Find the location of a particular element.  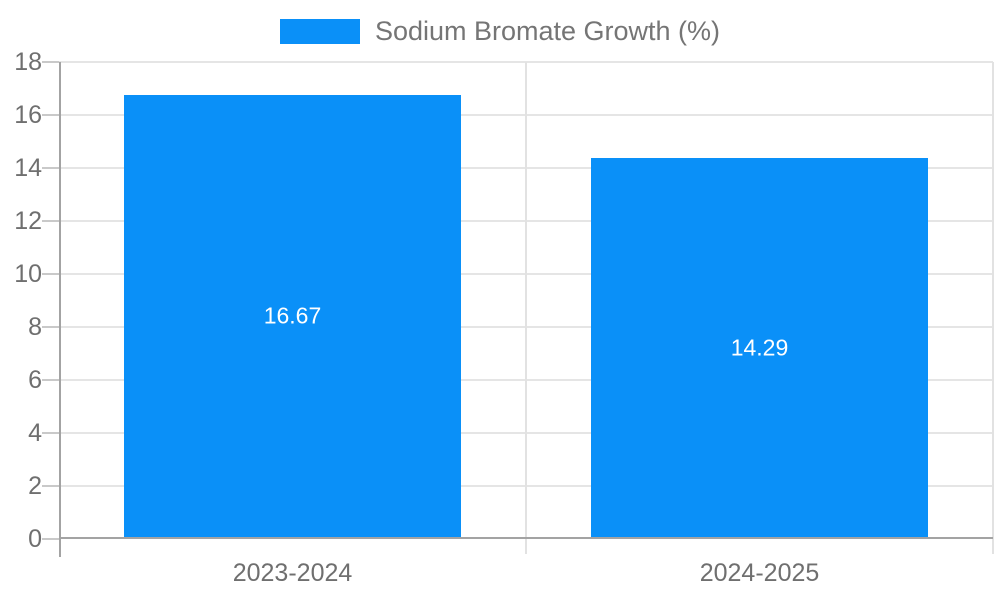

bar-value-label: 14.29 is located at coordinates (759, 347).